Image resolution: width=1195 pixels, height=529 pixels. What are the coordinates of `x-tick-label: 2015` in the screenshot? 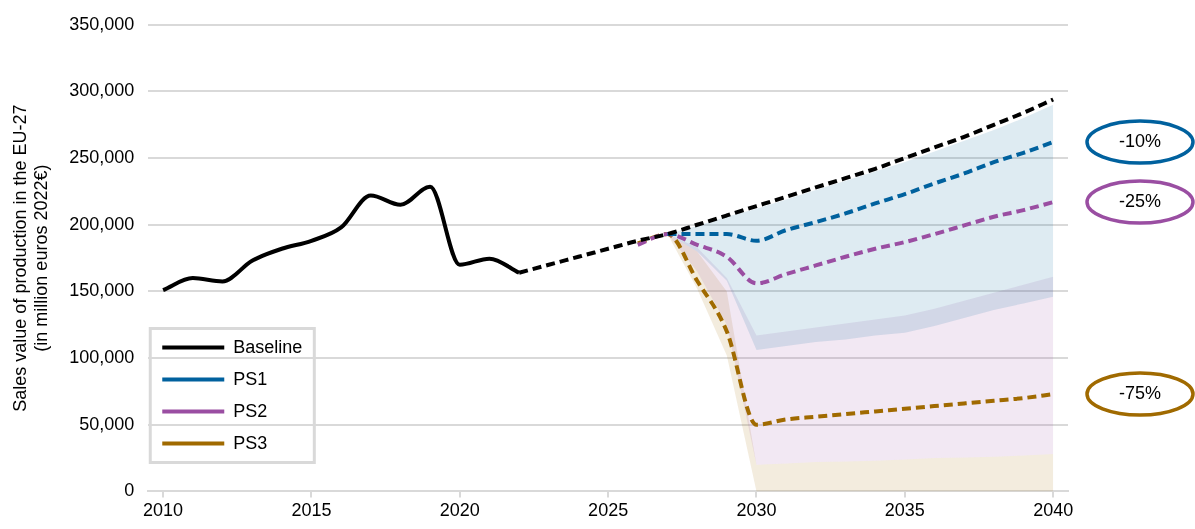 It's located at (311, 510).